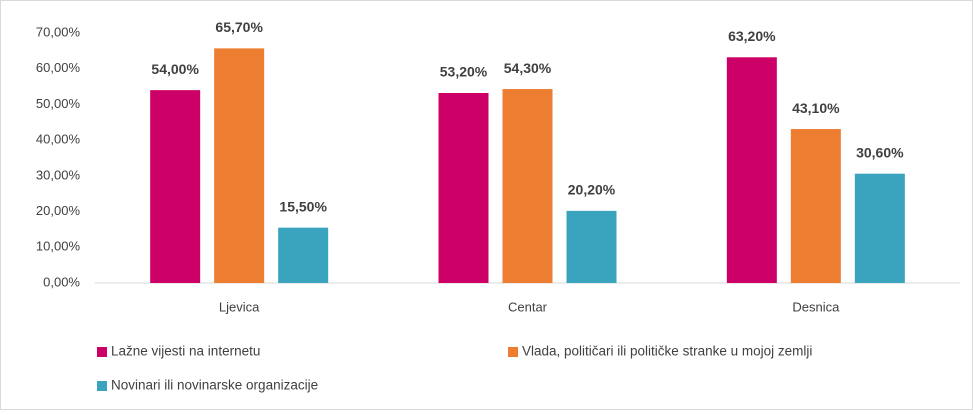  I want to click on y-tick-label: 30,00%, so click(58, 174).